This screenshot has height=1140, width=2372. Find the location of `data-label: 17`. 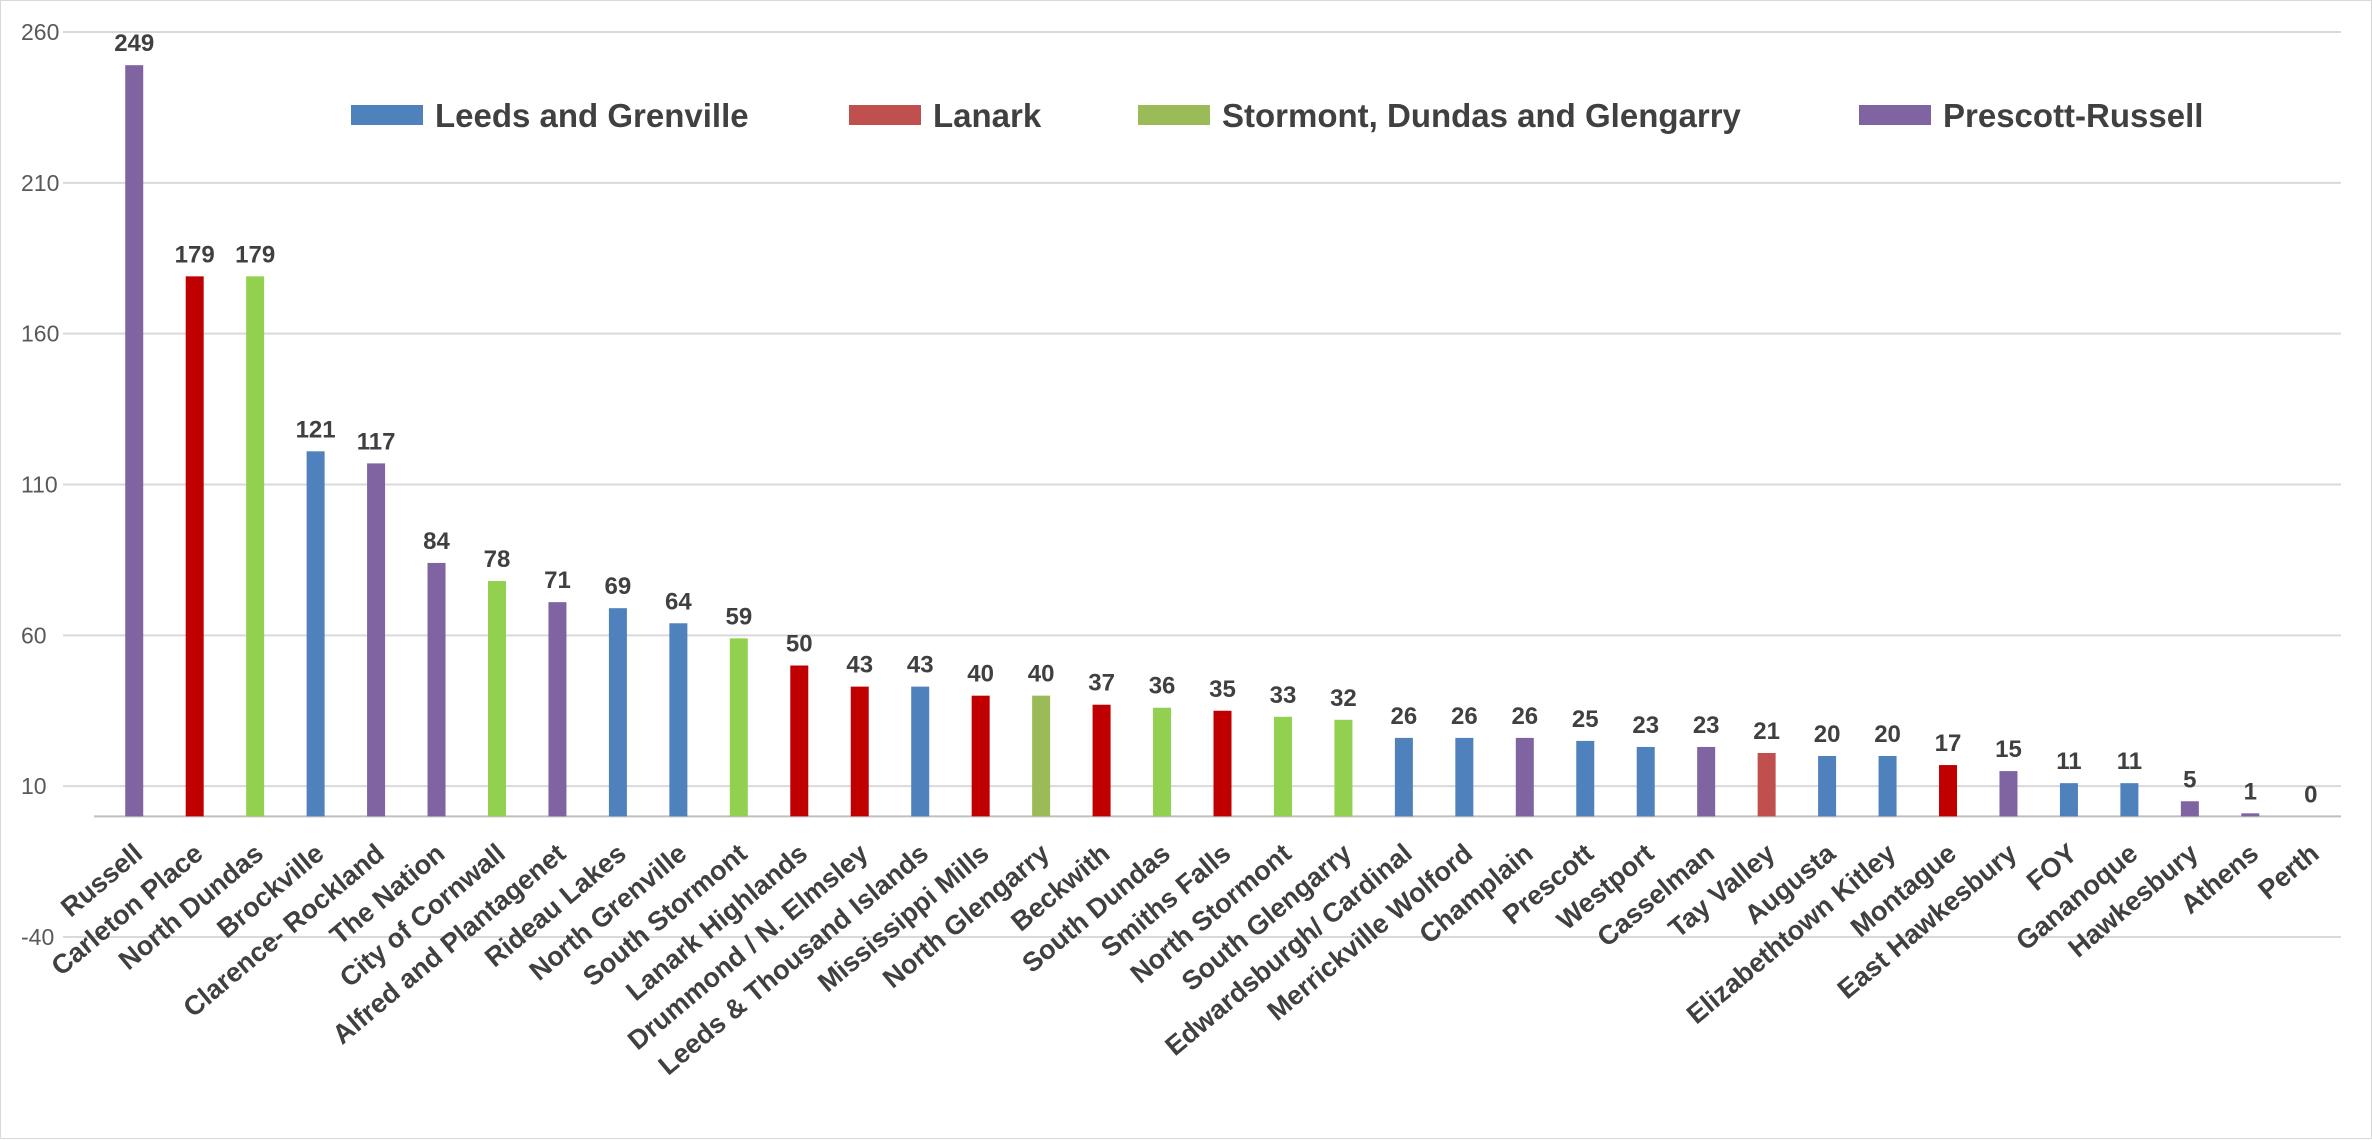

data-label: 17 is located at coordinates (1948, 743).